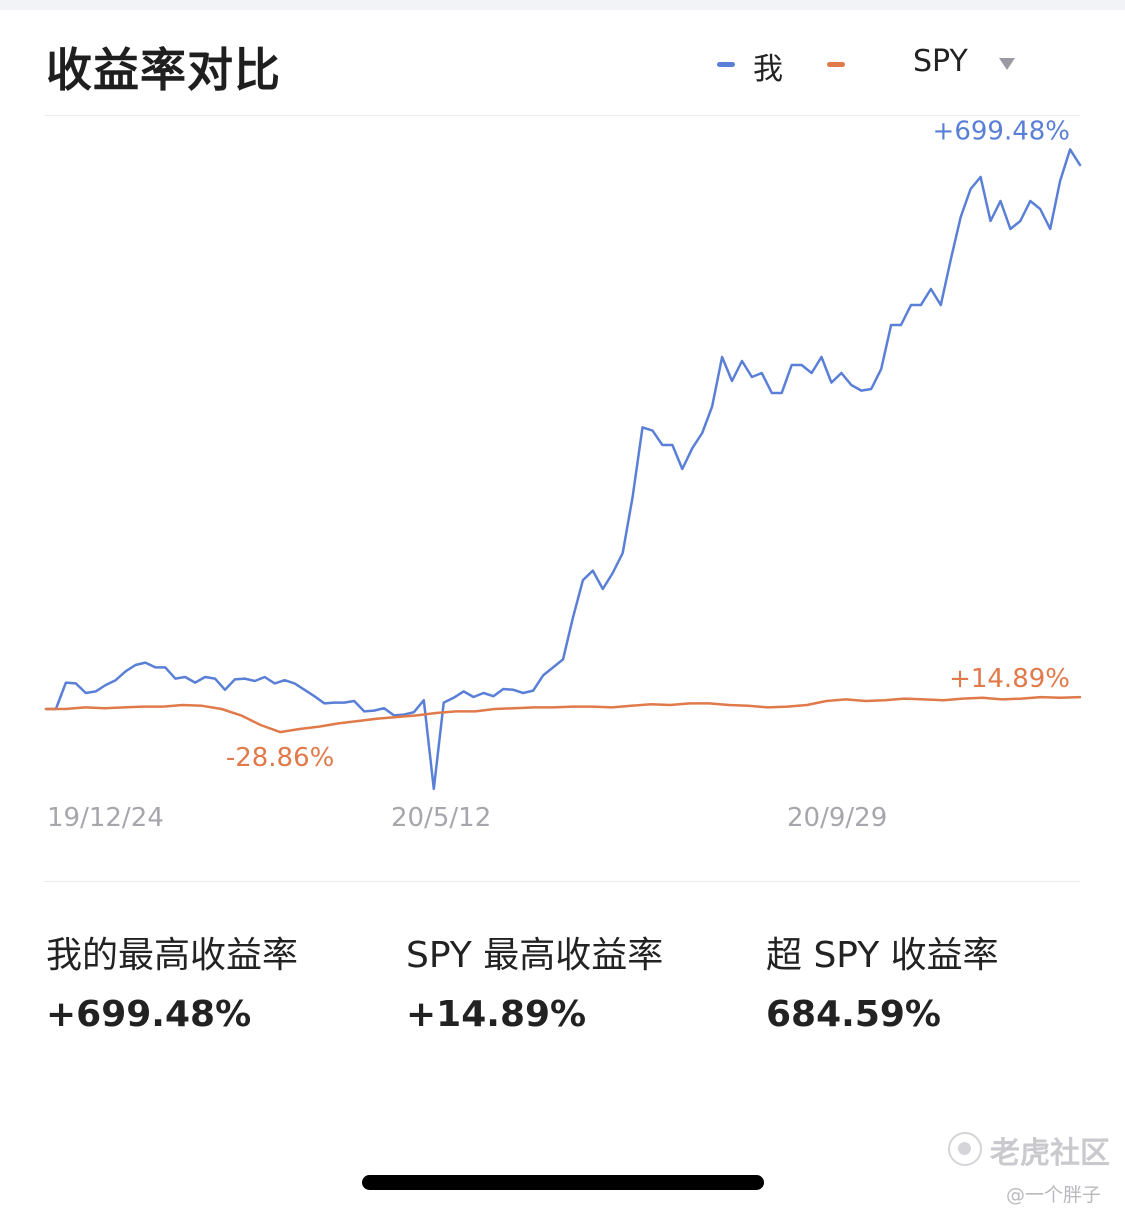 The width and height of the screenshot is (1125, 1214). Describe the element at coordinates (940, 61) in the screenshot. I see `benchmark-selector: SPY` at that location.